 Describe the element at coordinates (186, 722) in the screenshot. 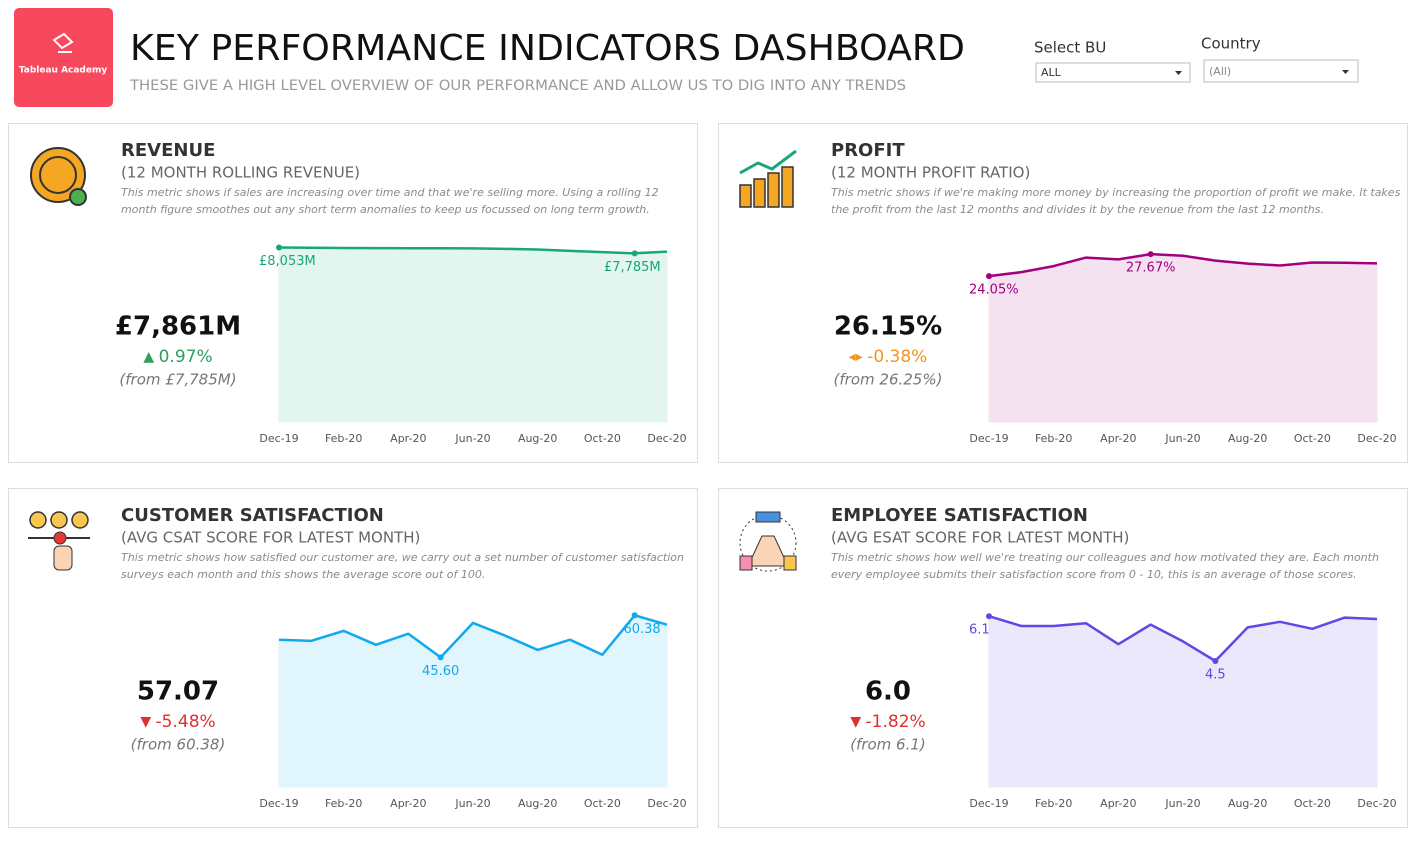

I see `kpi-change-value: -5.48%` at that location.